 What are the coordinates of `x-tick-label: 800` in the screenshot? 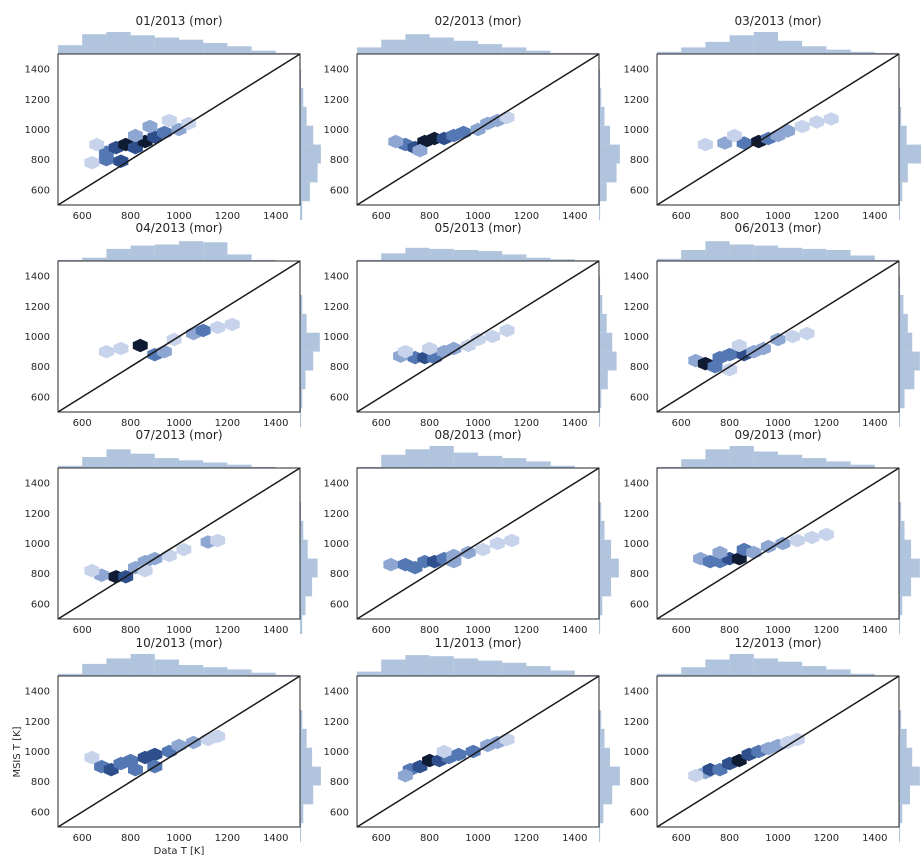 It's located at (130, 838).